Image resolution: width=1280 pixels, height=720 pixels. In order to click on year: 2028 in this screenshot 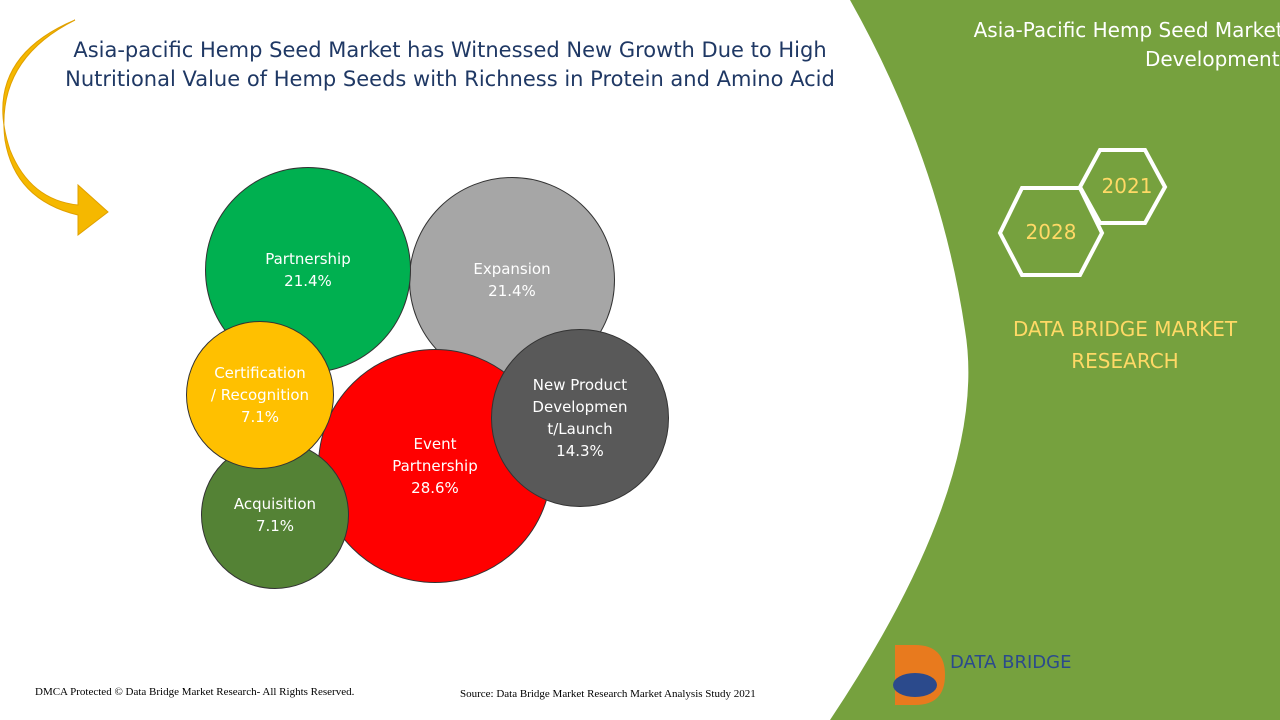, I will do `click(1051, 232)`.